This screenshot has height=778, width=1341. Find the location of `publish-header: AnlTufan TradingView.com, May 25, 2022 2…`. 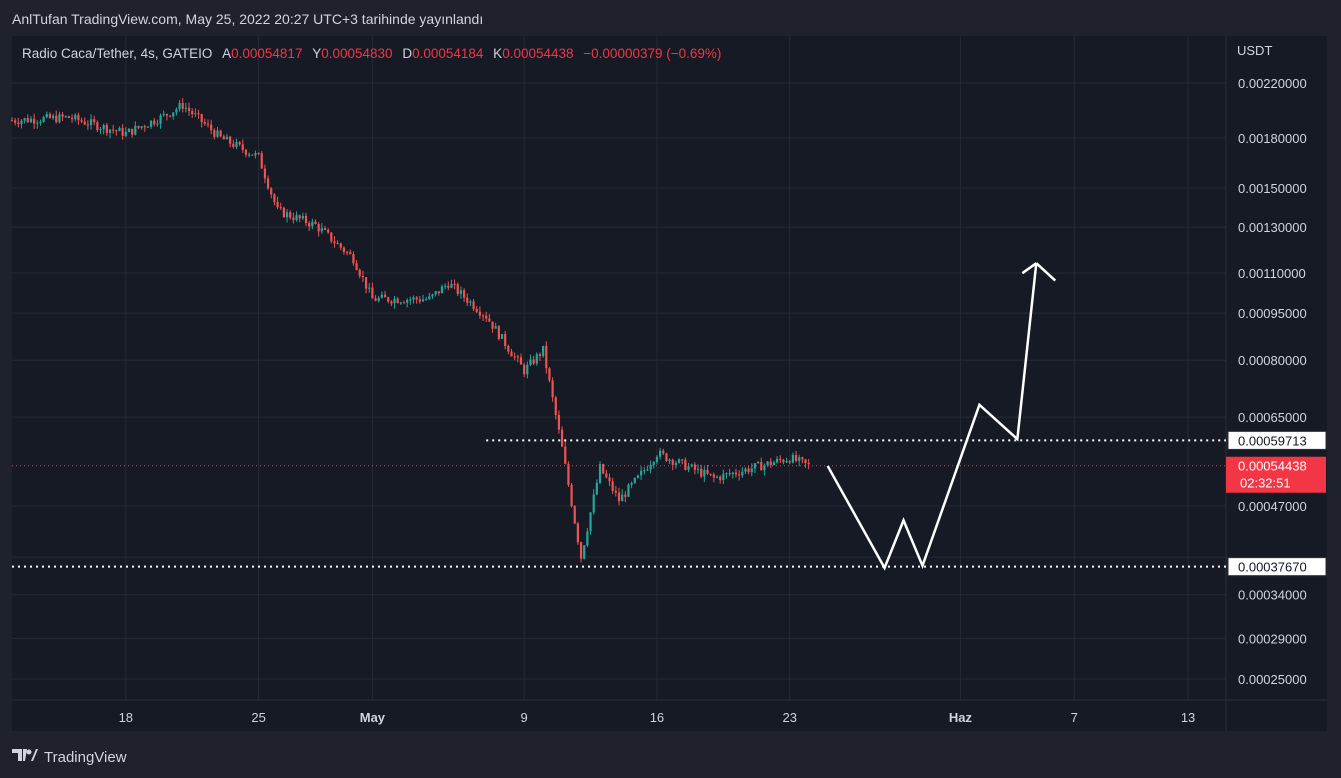

publish-header: AnlTufan TradingView.com, May 25, 2022 2… is located at coordinates (248, 19).